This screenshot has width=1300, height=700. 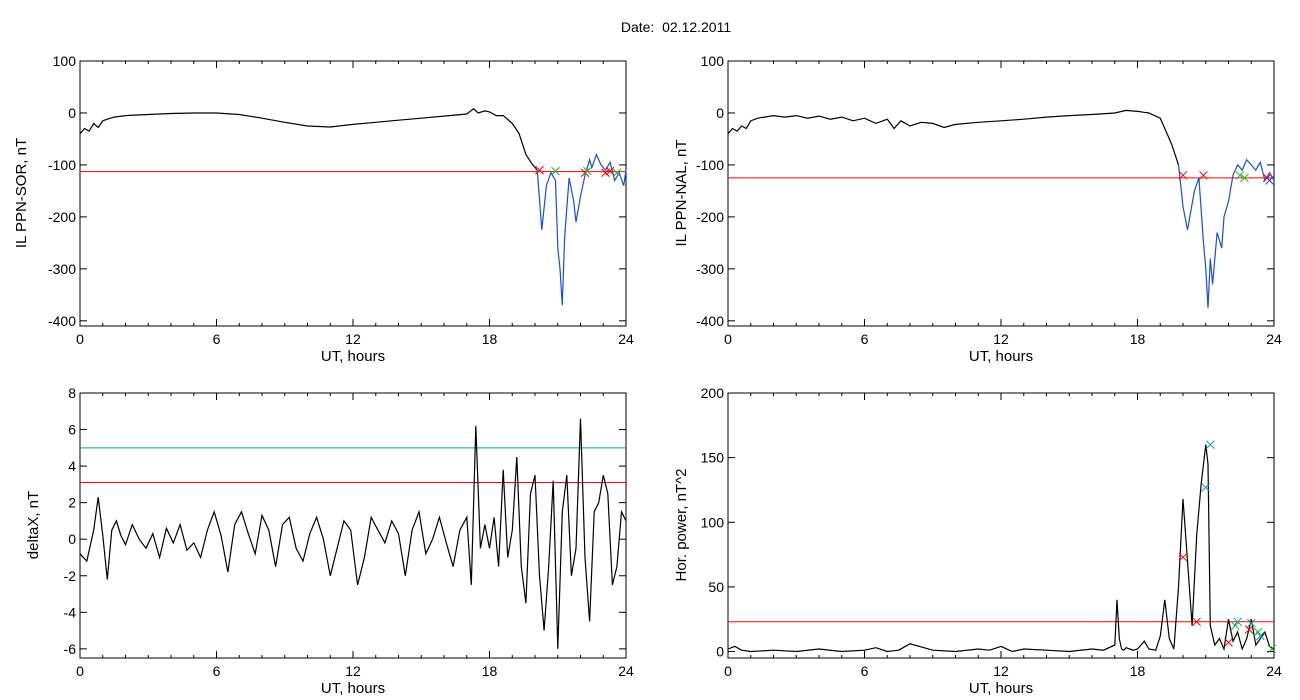 I want to click on y-tick-label: -2, so click(x=70, y=576).